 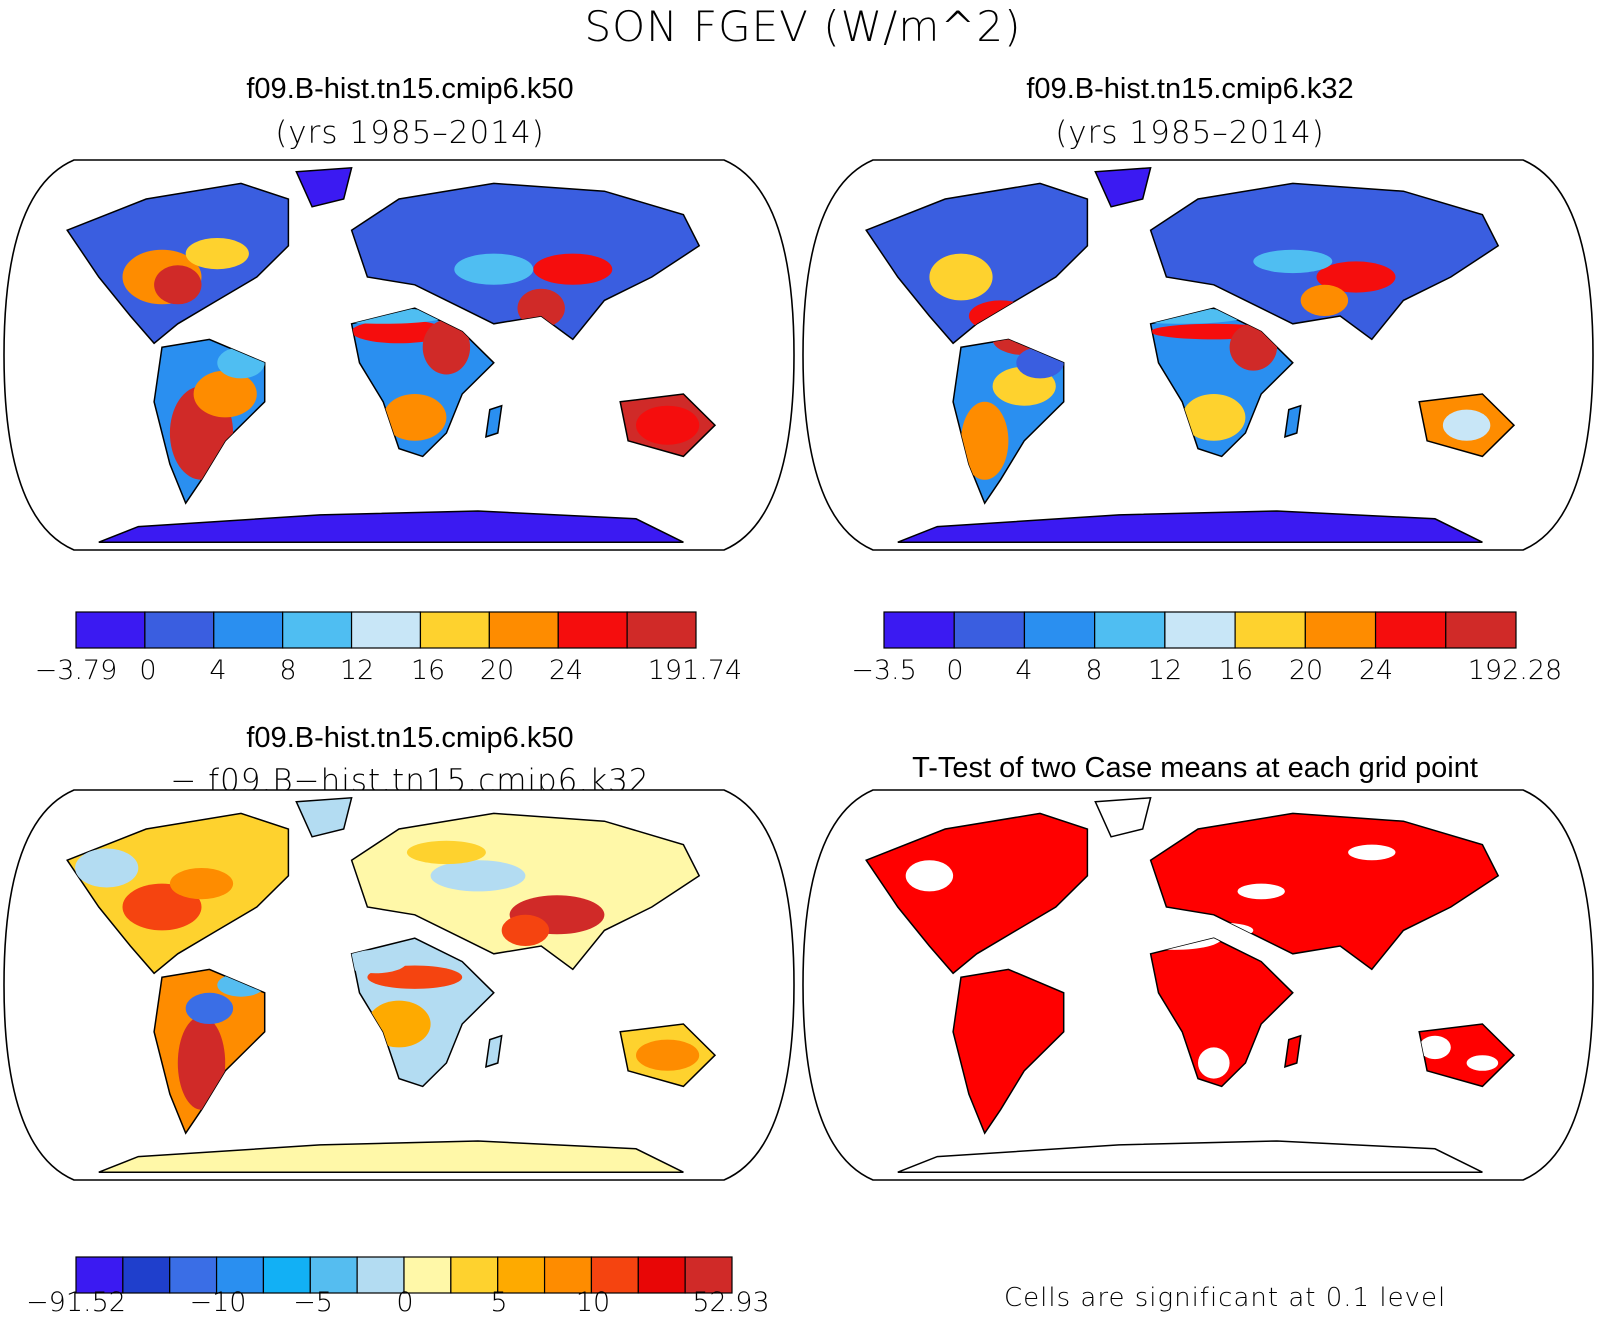 I want to click on panel-k50-subtitle: (yrs 1985–2014), so click(x=410, y=133).